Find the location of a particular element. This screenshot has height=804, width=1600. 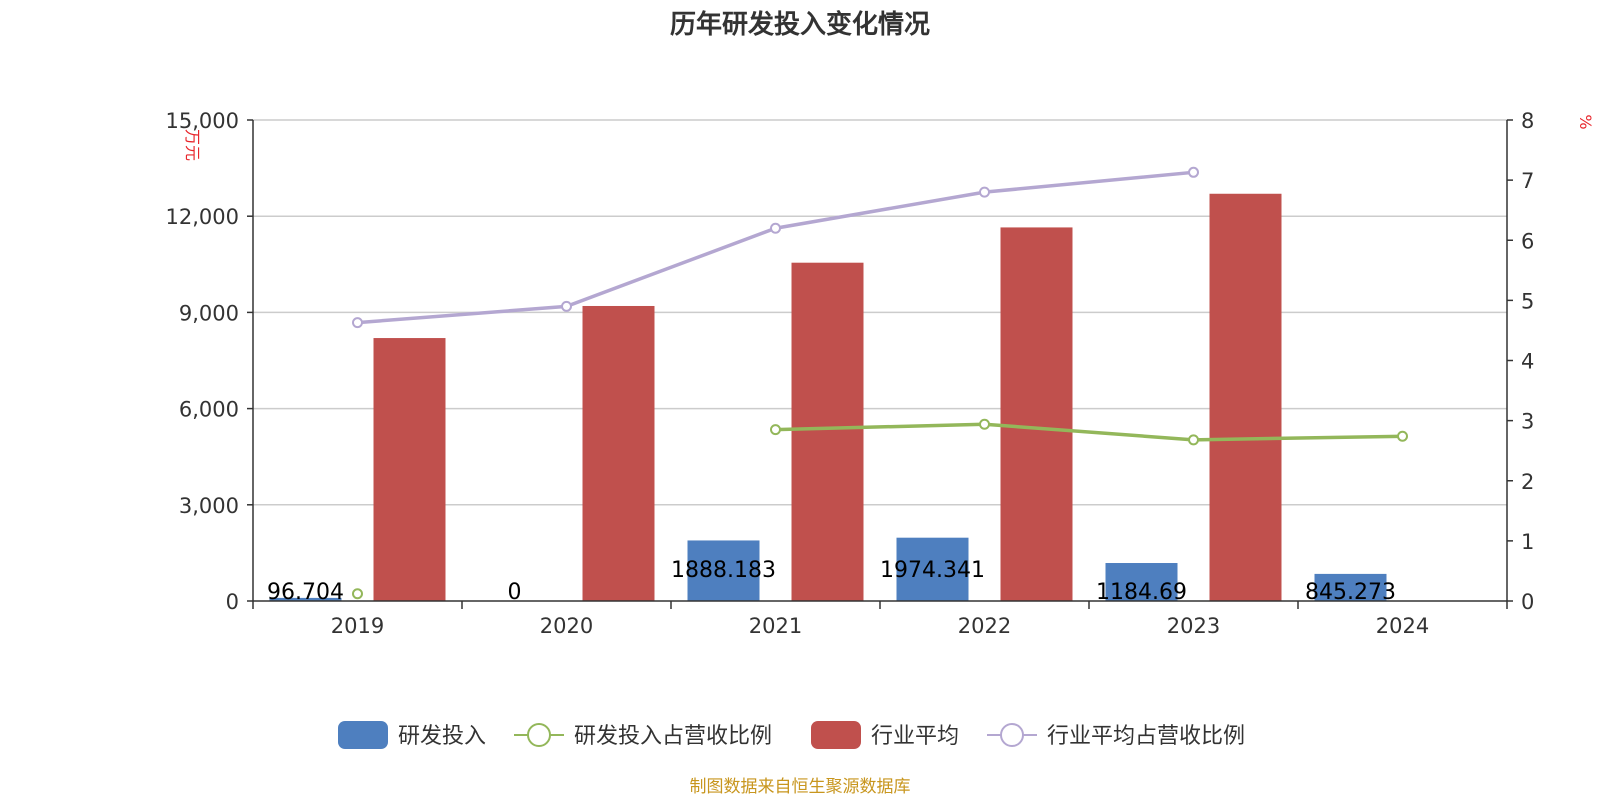

left-tick-label: 3,000 is located at coordinates (209, 506).